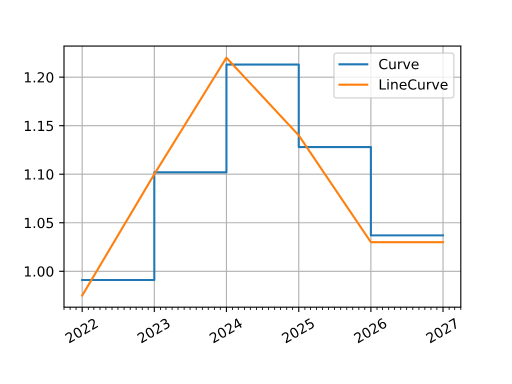 The height and width of the screenshot is (384, 512). What do you see at coordinates (39, 77) in the screenshot?
I see `y-tick-label: 1.20` at bounding box center [39, 77].